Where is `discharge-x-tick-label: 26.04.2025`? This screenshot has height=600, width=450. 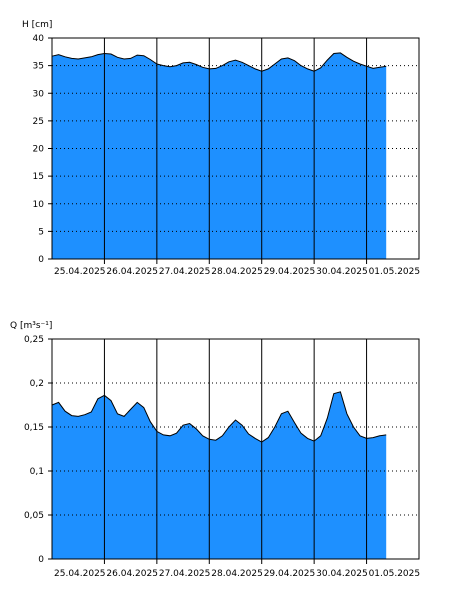
discharge-x-tick-label: 26.04.2025 is located at coordinates (132, 574).